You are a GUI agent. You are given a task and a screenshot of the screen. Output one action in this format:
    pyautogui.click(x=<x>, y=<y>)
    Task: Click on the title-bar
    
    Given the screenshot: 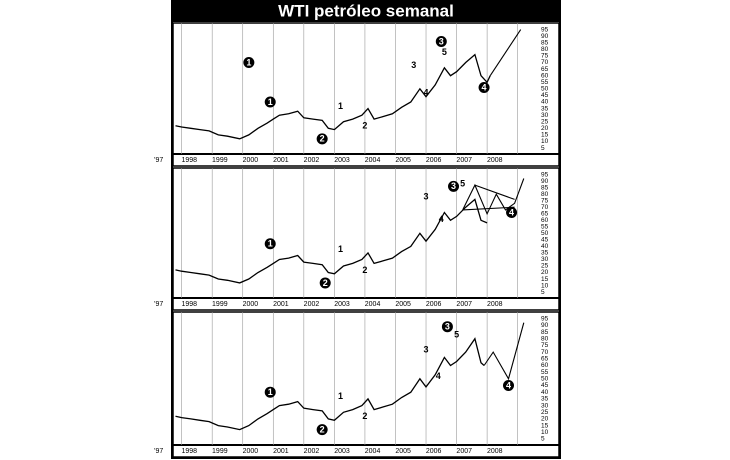 What is the action you would take?
    pyautogui.click(x=366, y=11)
    